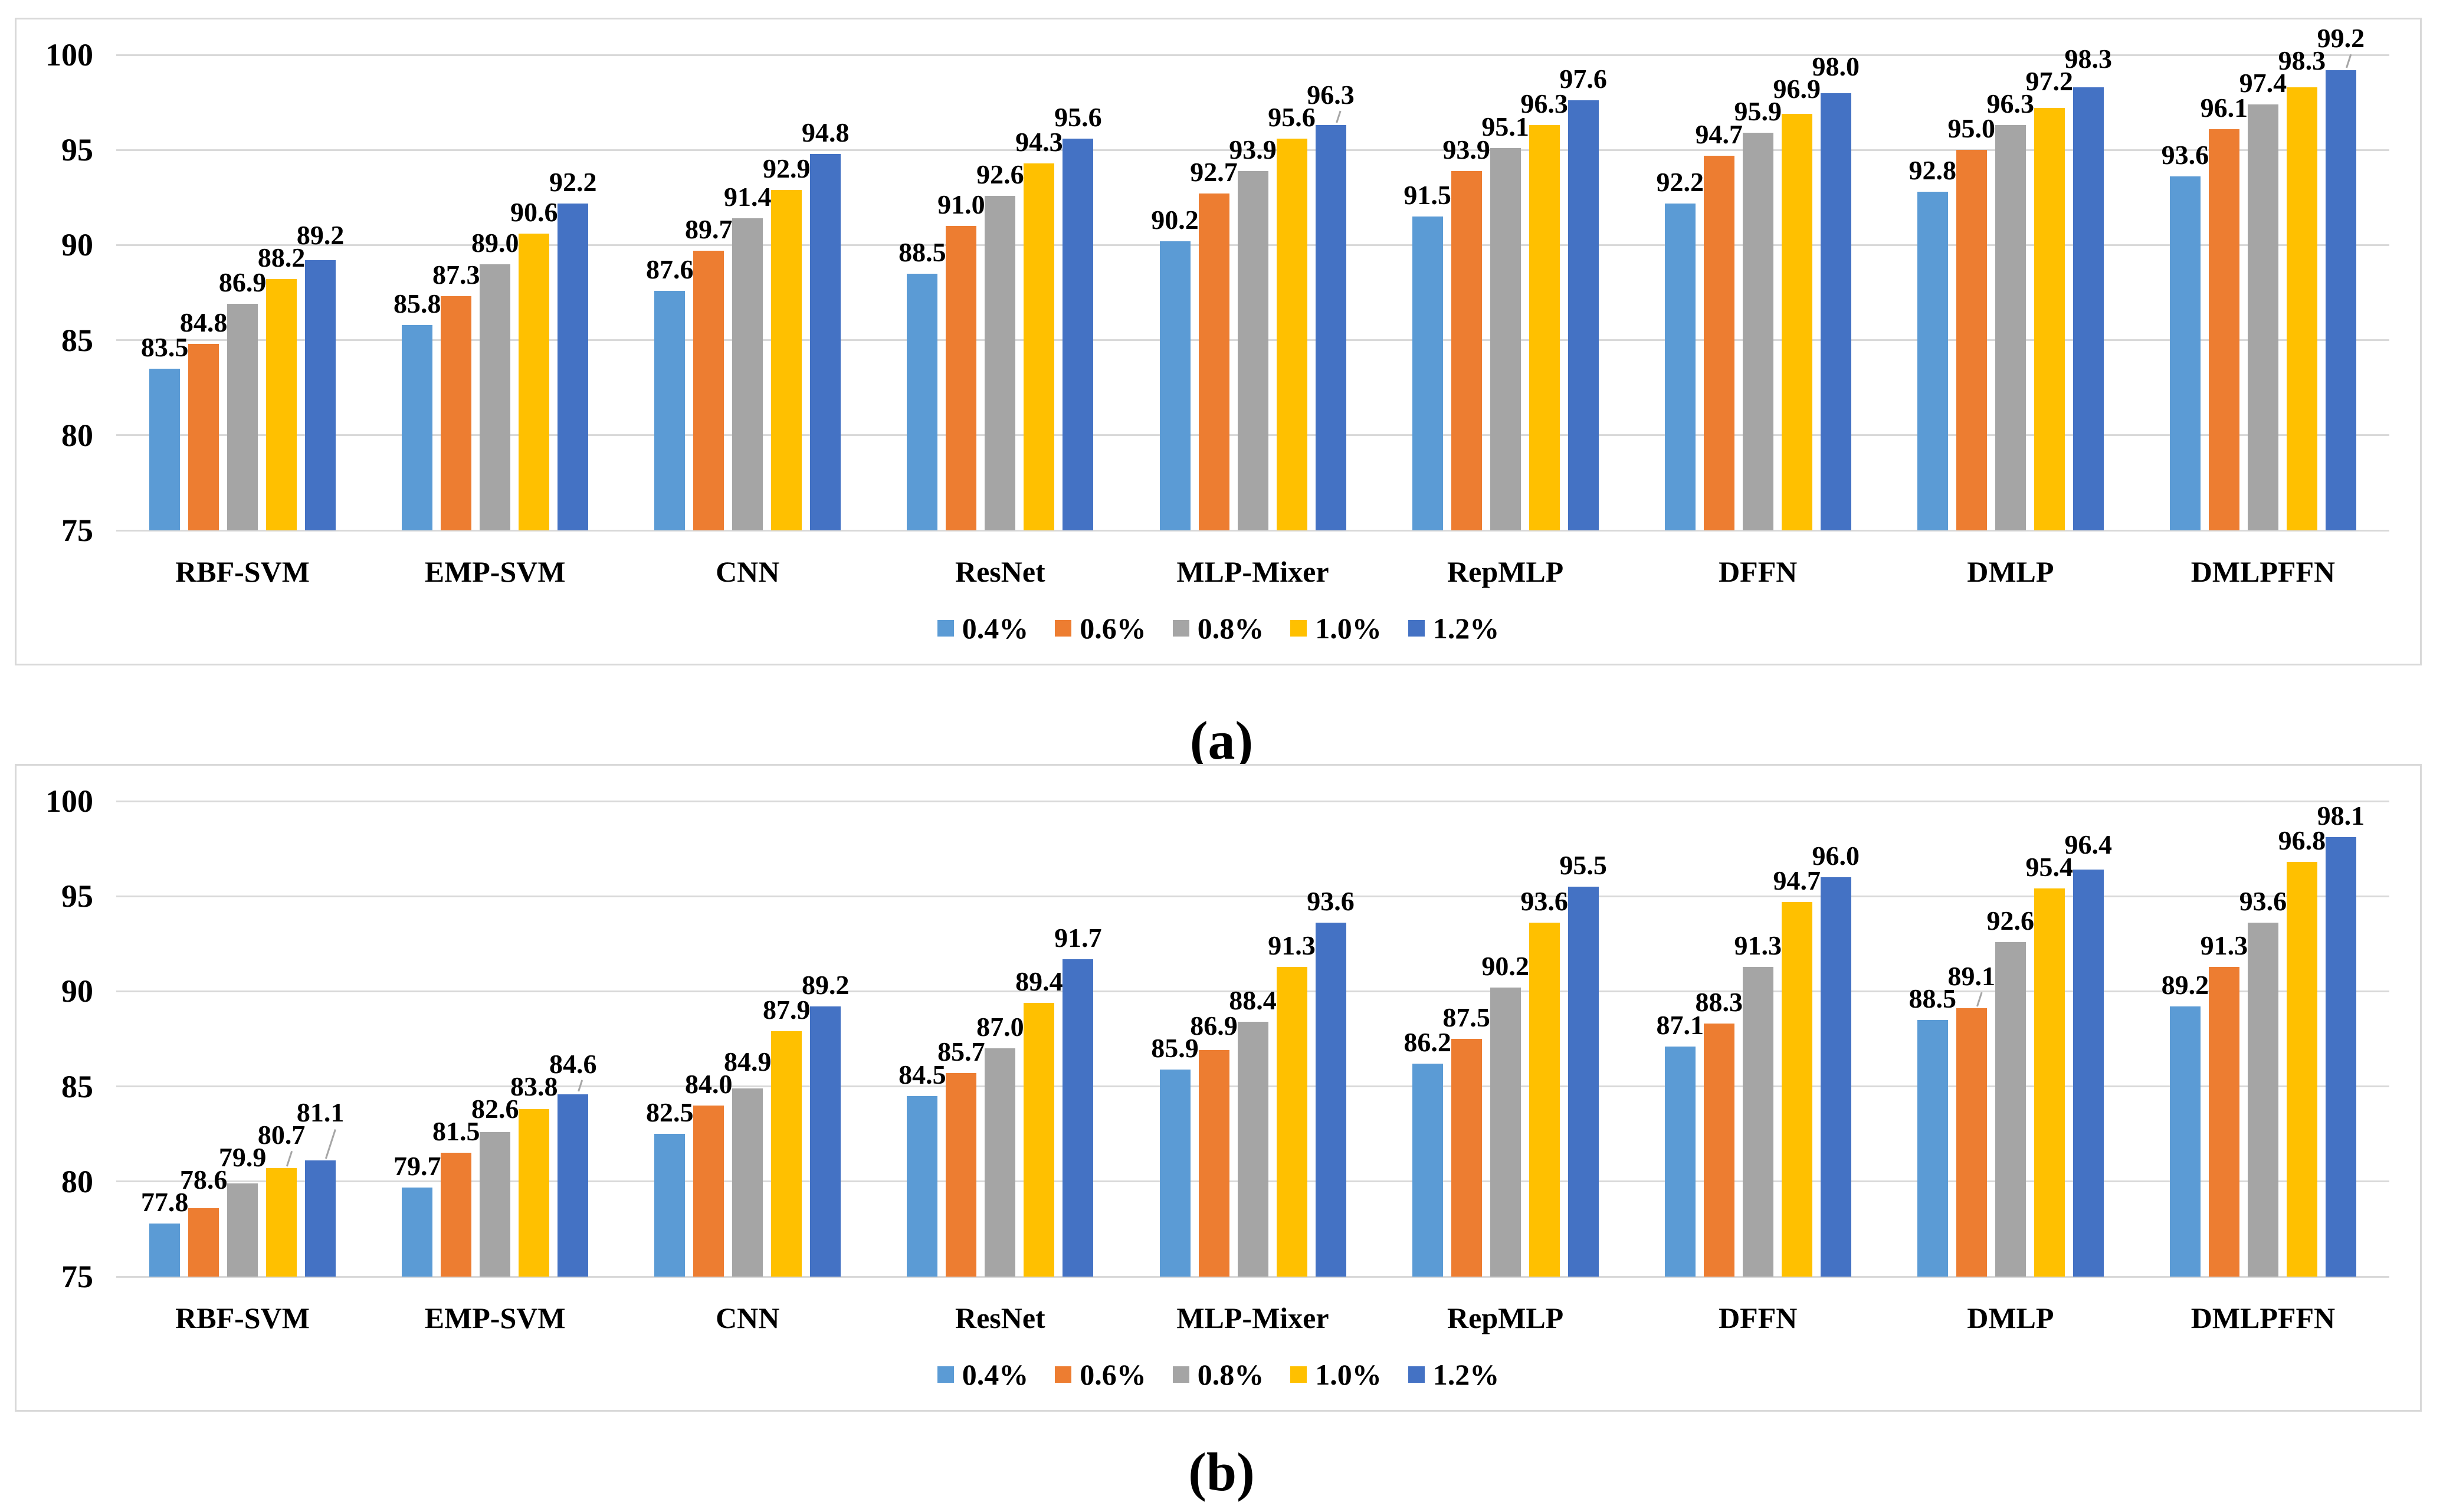  What do you see at coordinates (2088, 844) in the screenshot?
I see `value-label: 96.4` at bounding box center [2088, 844].